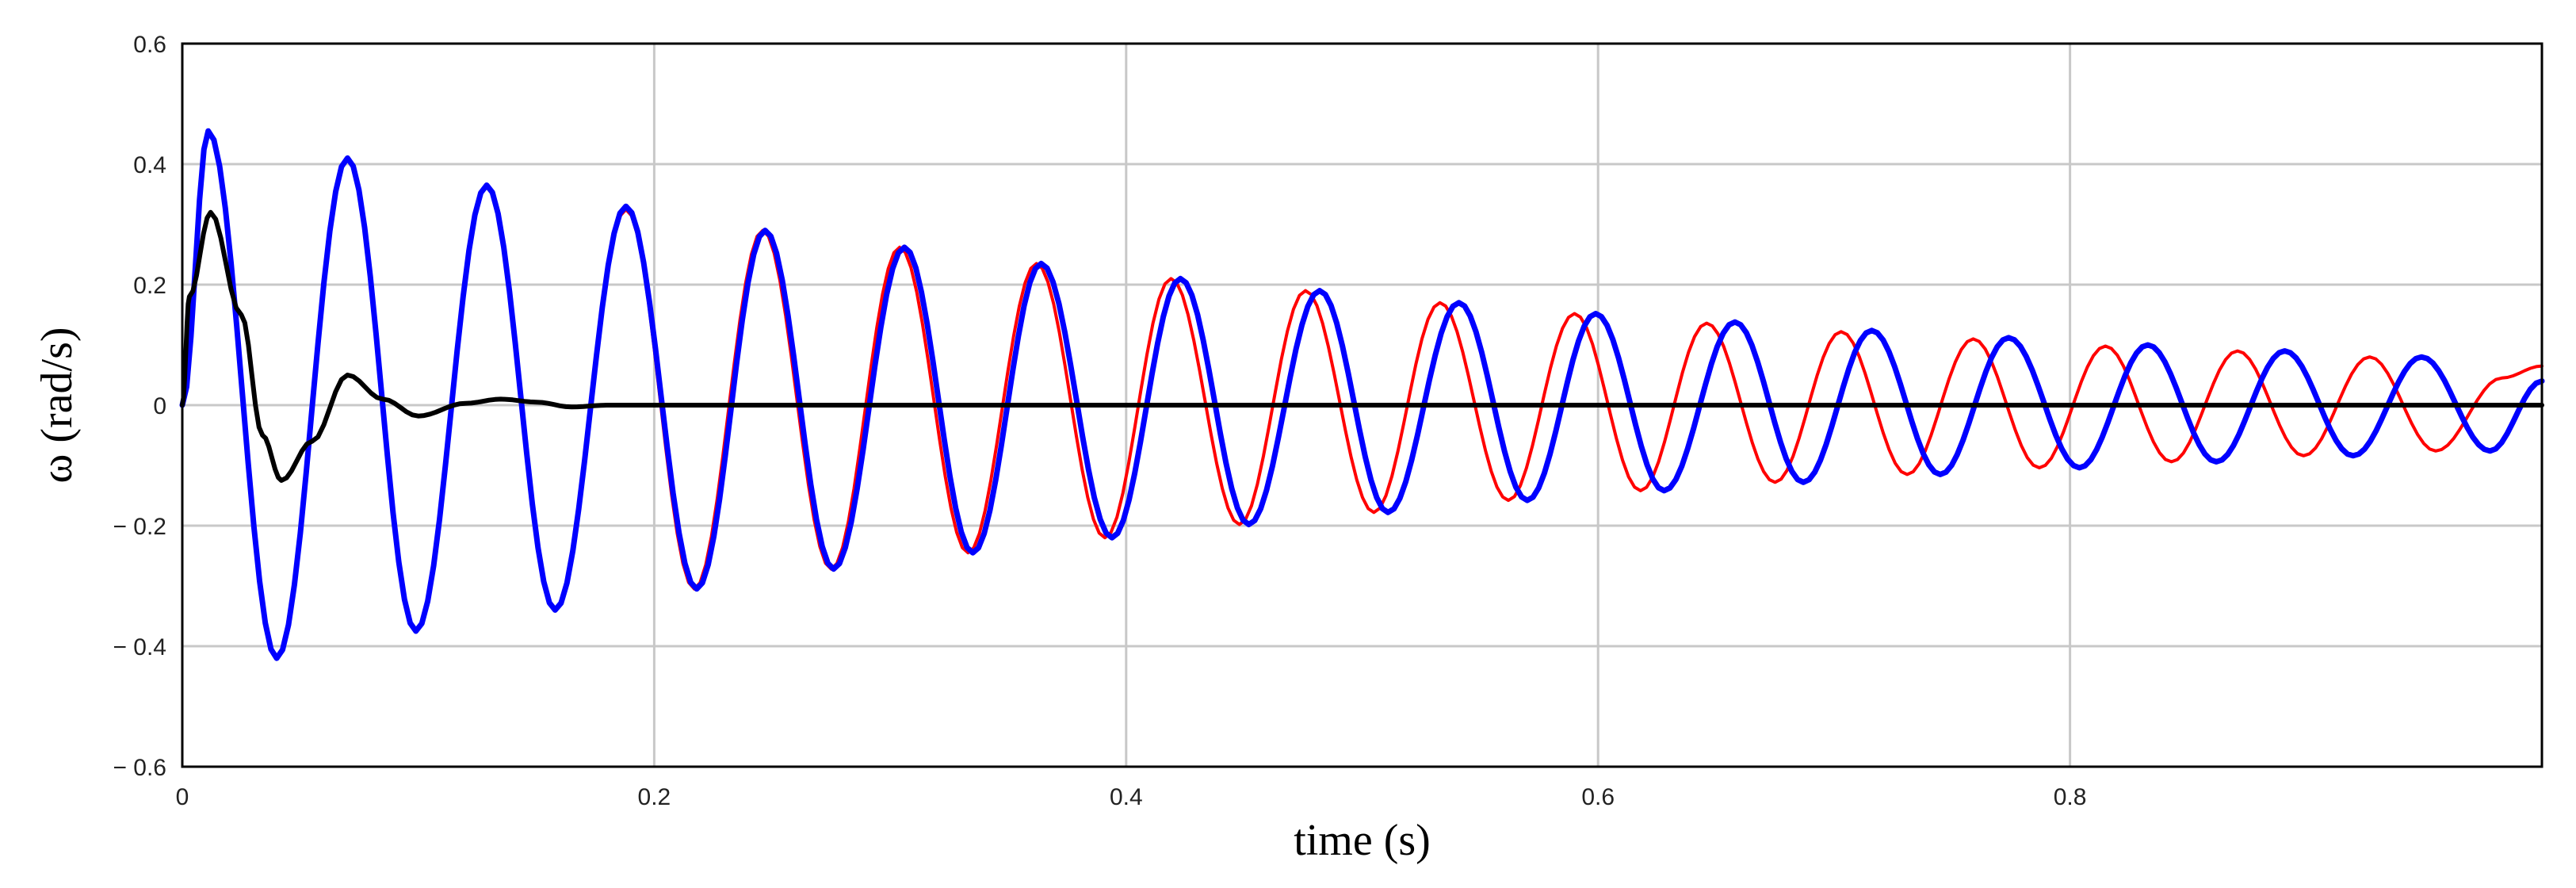 The height and width of the screenshot is (888, 2576). I want to click on y-tick-label: 0.4, so click(149, 165).